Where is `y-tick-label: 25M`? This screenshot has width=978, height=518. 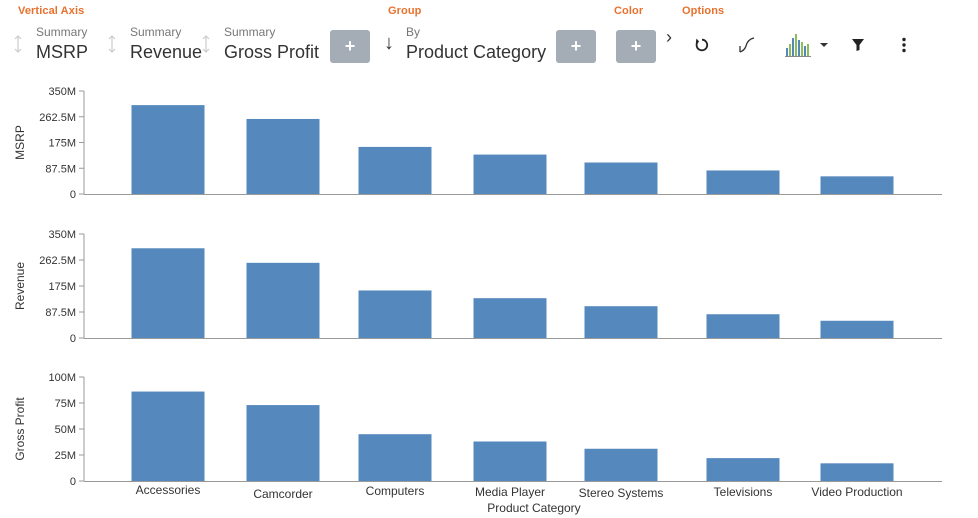 y-tick-label: 25M is located at coordinates (65, 456).